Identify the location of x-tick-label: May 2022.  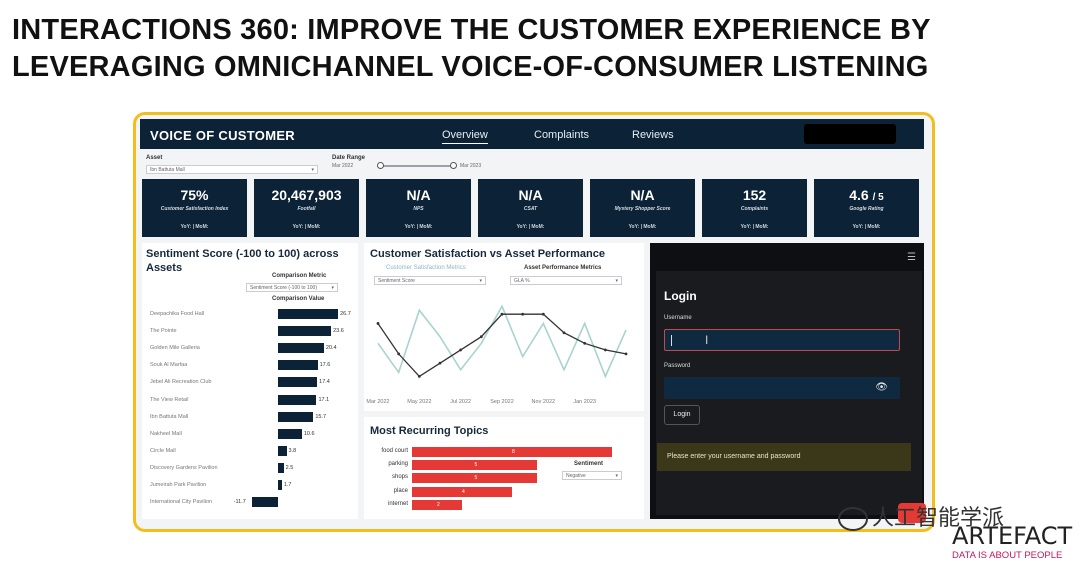
(419, 402).